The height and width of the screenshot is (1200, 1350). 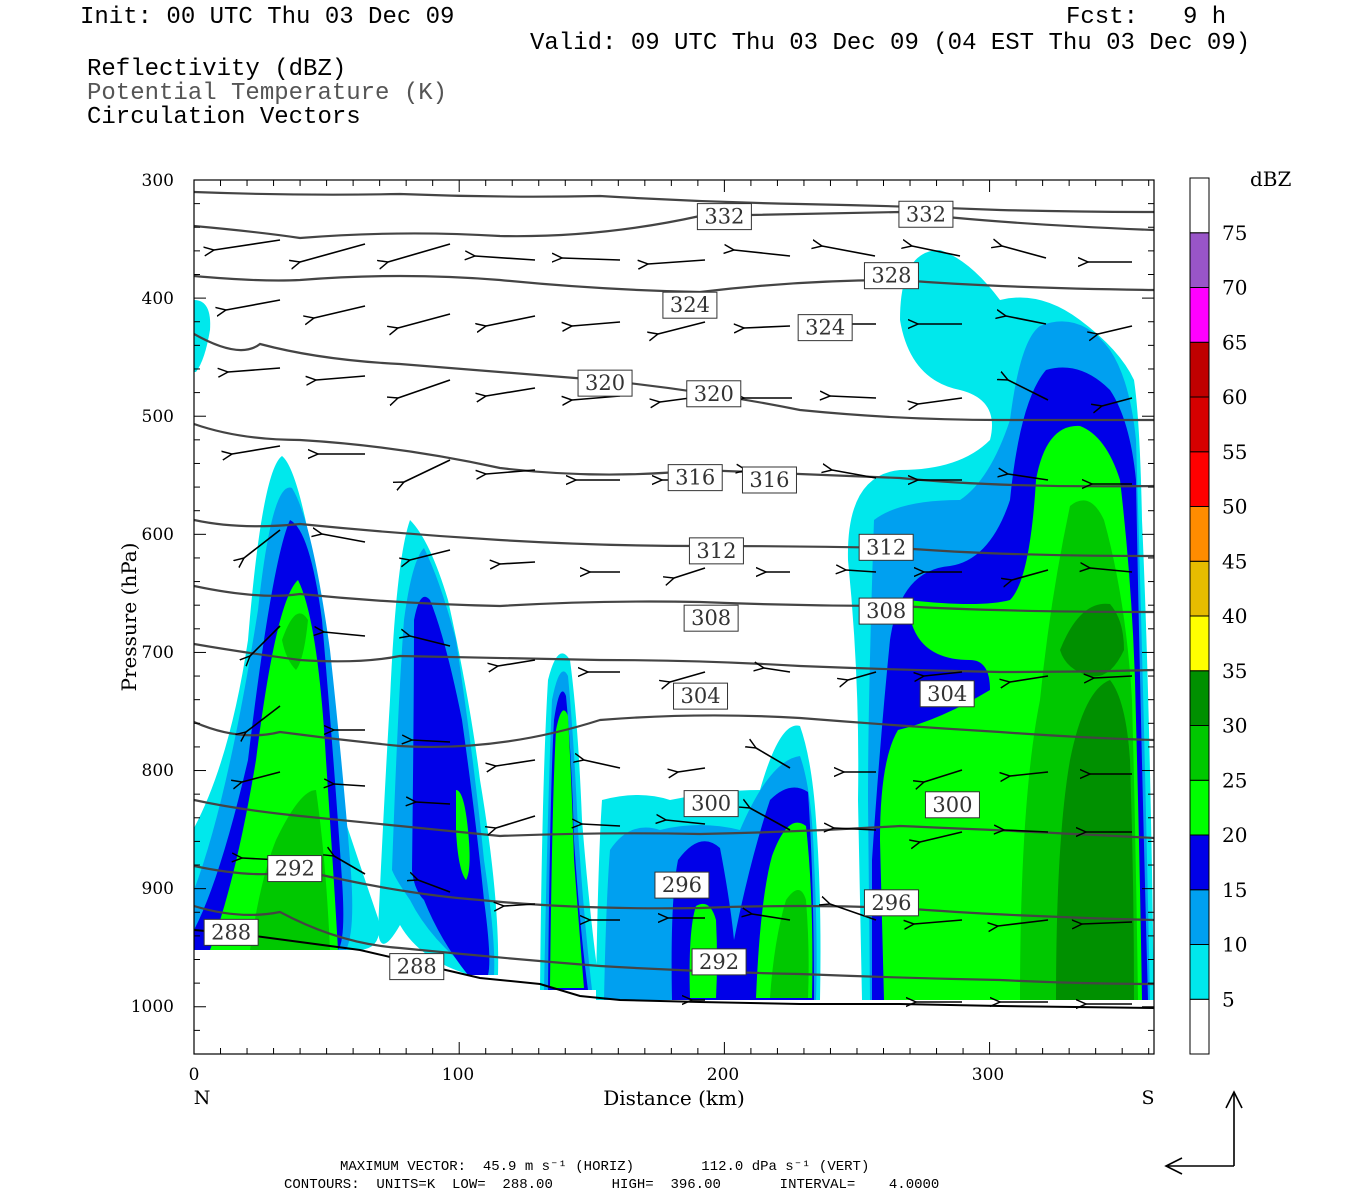 I want to click on theta-label-text: 328, so click(x=891, y=276).